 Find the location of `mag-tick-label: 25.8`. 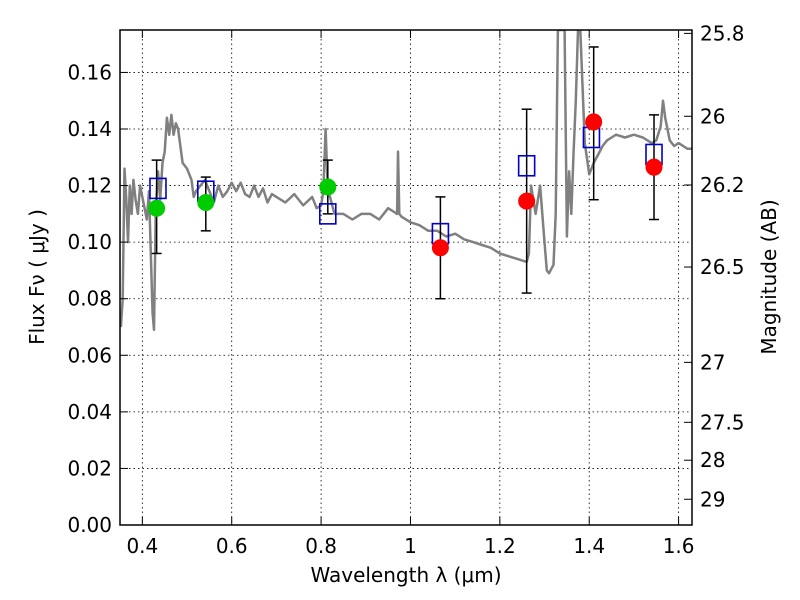

mag-tick-label: 25.8 is located at coordinates (722, 33).